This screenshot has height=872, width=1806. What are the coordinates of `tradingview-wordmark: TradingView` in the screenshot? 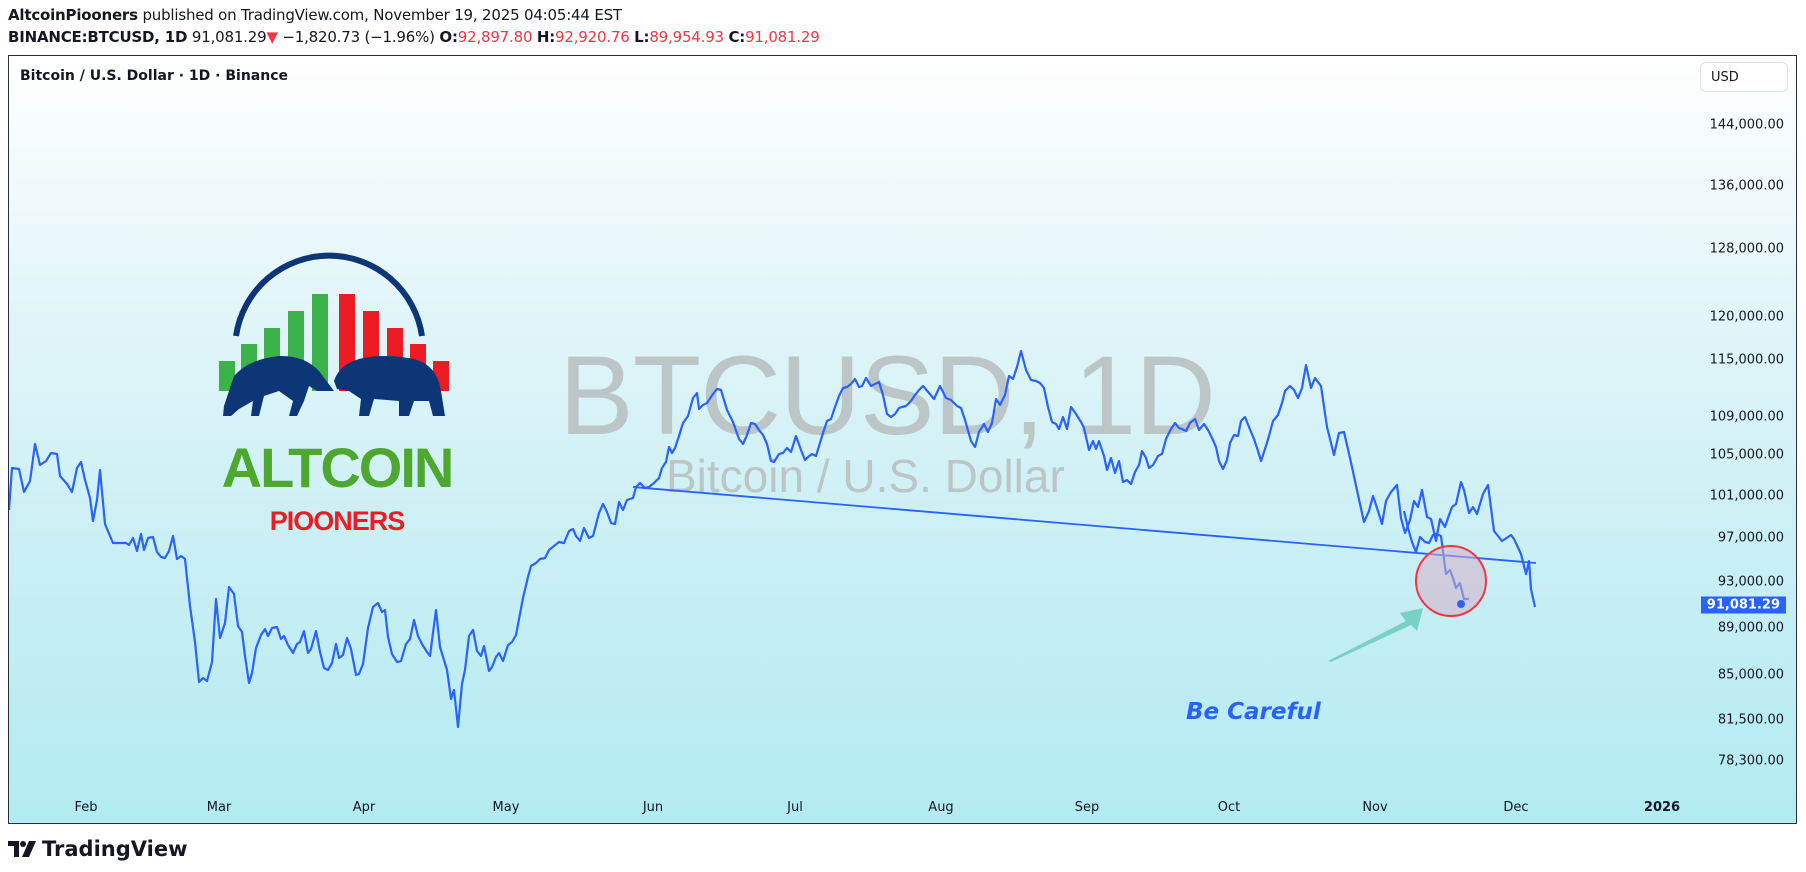 It's located at (115, 849).